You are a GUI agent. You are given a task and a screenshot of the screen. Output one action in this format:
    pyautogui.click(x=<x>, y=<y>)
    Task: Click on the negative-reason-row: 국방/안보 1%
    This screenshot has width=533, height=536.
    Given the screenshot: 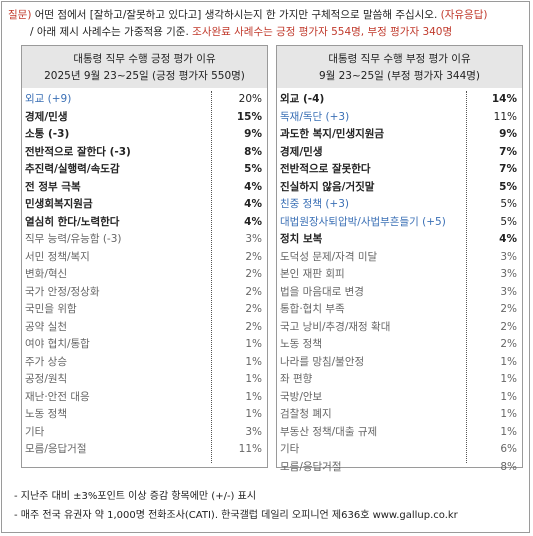 What is the action you would take?
    pyautogui.click(x=399, y=398)
    